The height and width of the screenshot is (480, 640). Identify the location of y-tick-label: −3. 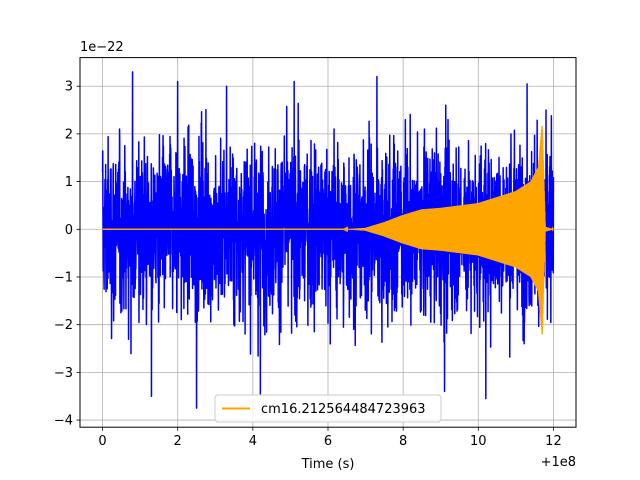
(63, 373).